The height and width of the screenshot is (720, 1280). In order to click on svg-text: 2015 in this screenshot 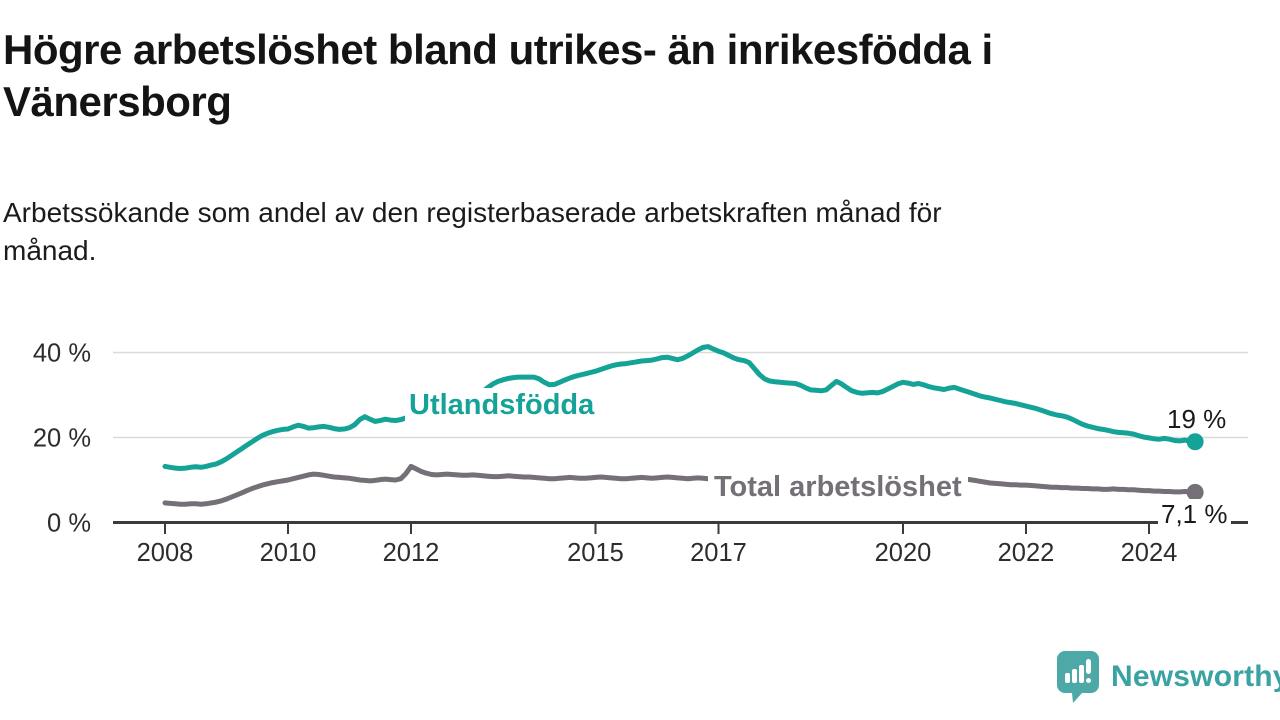, I will do `click(595, 553)`.